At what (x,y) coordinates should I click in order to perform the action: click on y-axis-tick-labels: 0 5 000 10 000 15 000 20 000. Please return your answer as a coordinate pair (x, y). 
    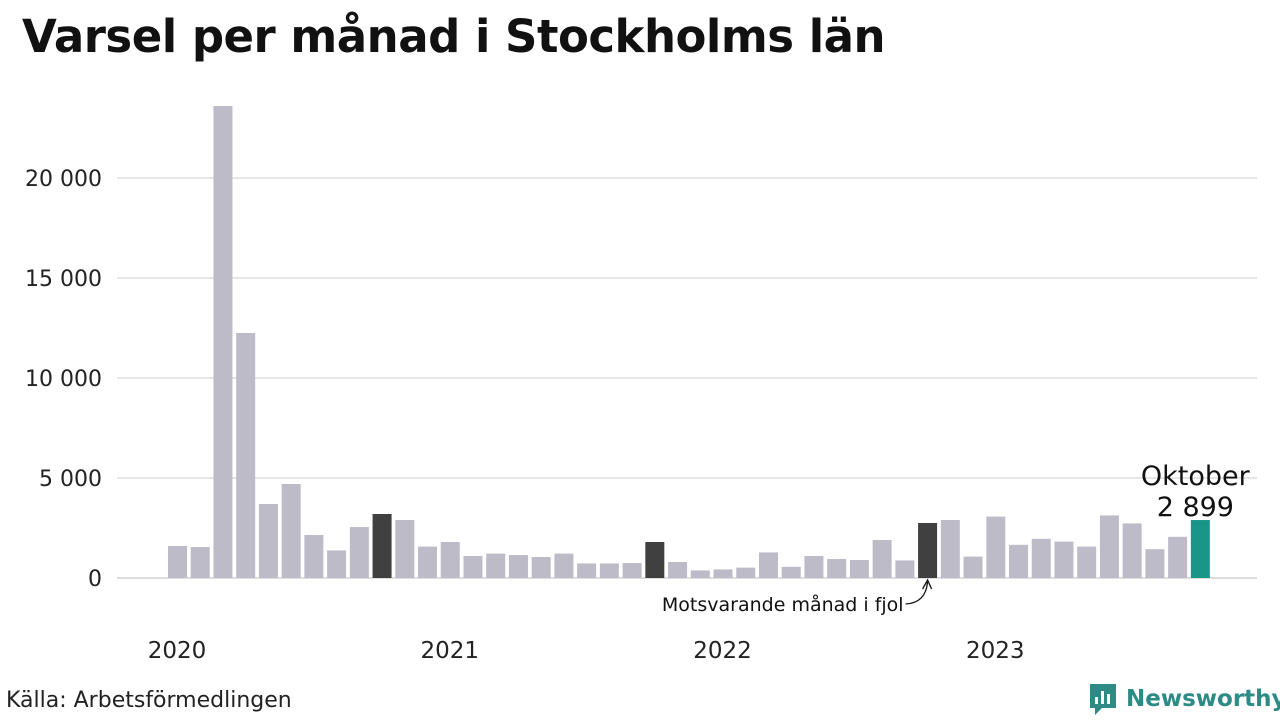
    Looking at the image, I should click on (63, 379).